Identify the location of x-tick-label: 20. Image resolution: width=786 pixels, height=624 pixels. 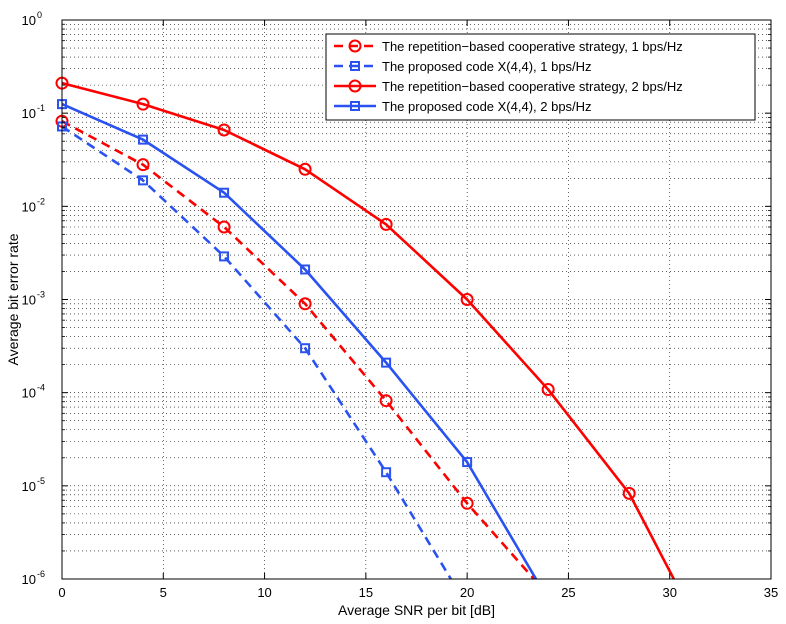
(467, 592).